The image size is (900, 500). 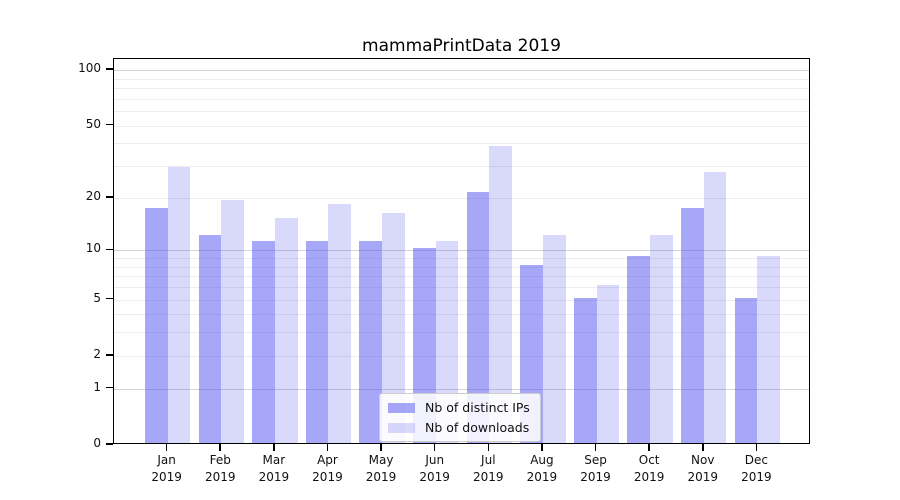 I want to click on bar-downloads-may, so click(x=393, y=327).